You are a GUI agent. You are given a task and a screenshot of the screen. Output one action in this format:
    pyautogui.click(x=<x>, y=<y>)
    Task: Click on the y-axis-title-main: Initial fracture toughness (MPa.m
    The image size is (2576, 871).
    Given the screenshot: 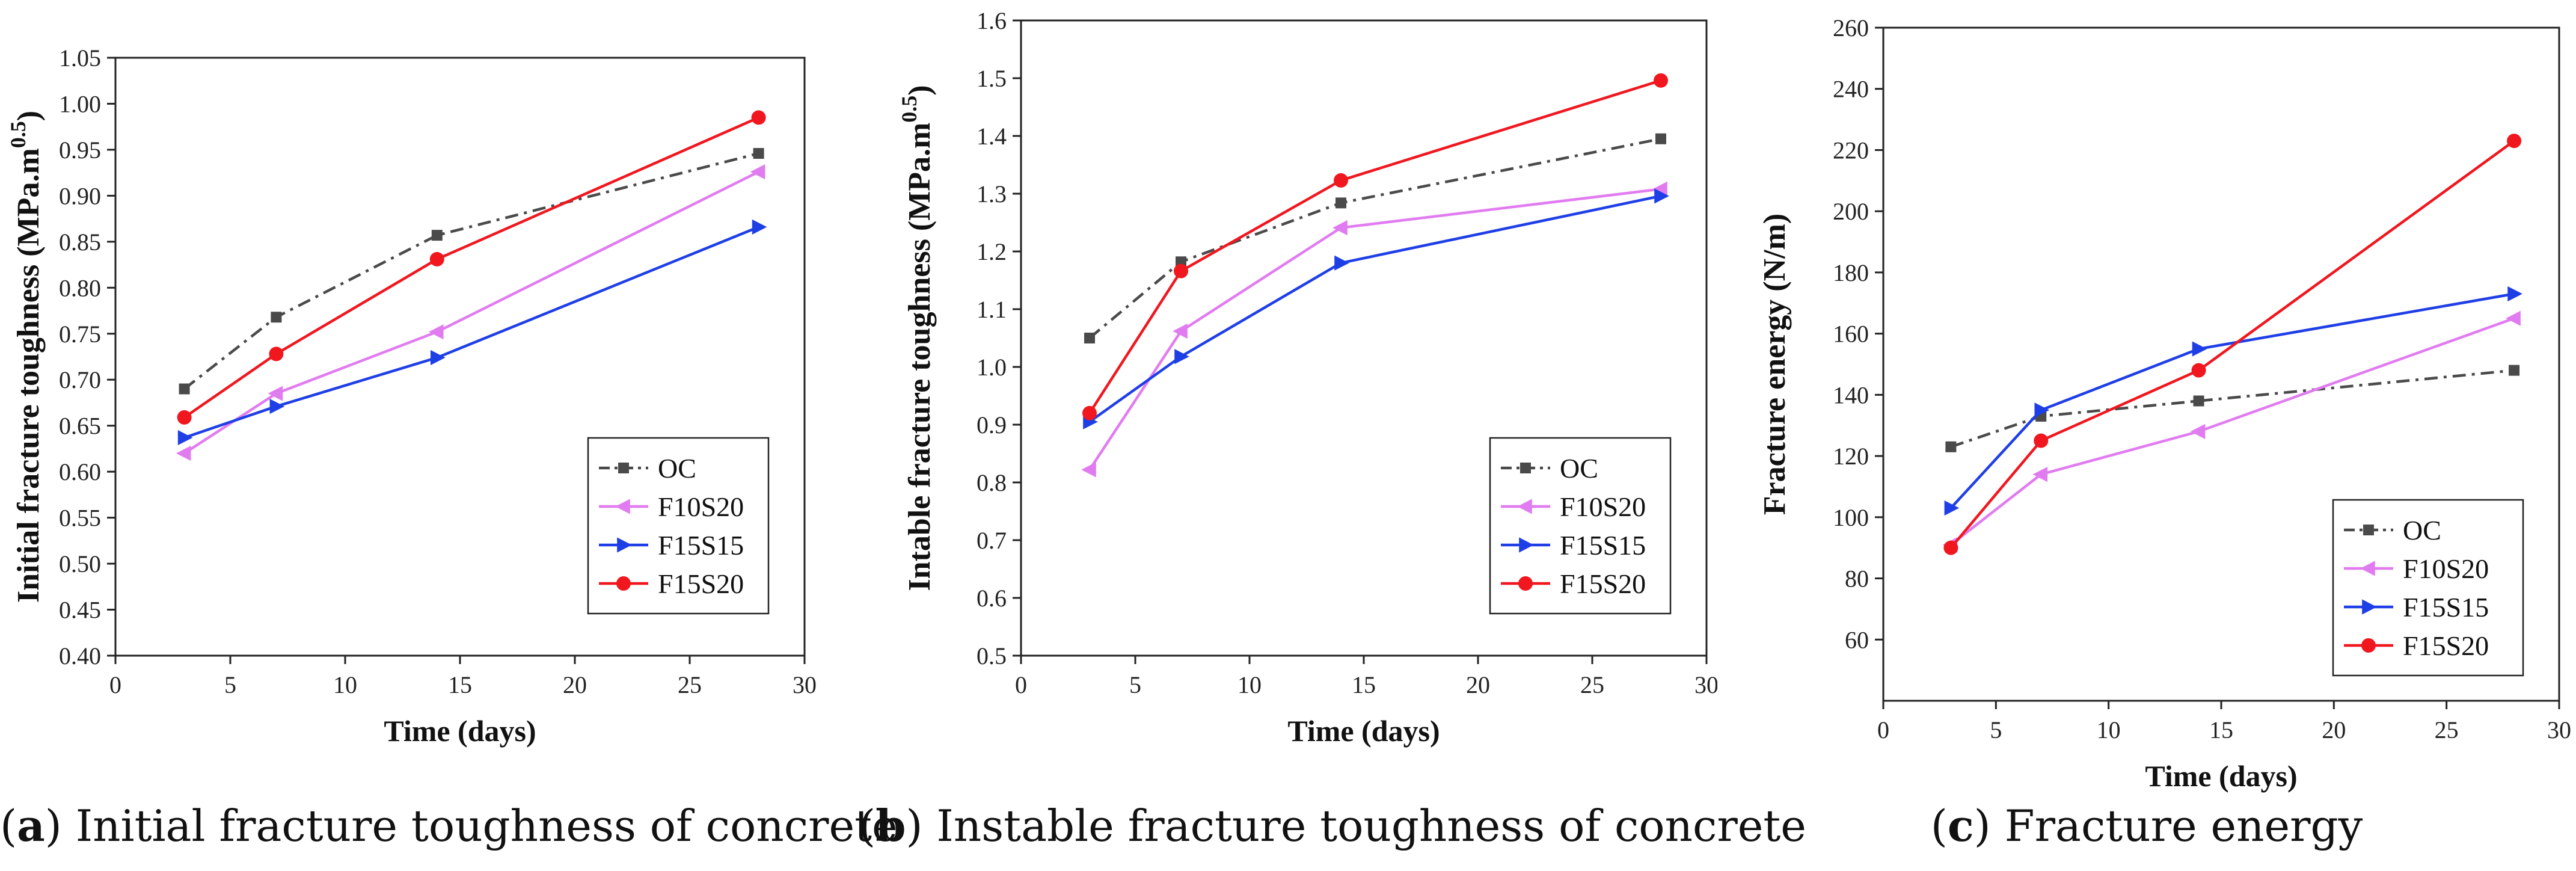 What is the action you would take?
    pyautogui.click(x=28, y=375)
    